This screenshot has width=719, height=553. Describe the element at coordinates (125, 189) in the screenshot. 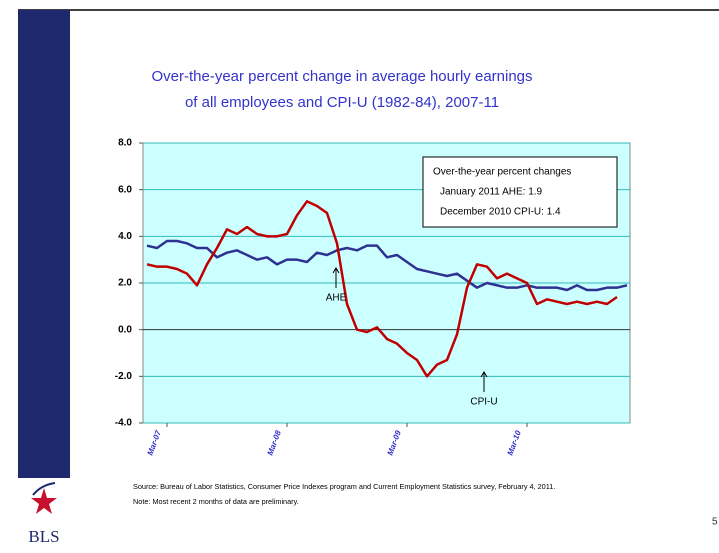

I see `y-tick-label: 6.0` at that location.